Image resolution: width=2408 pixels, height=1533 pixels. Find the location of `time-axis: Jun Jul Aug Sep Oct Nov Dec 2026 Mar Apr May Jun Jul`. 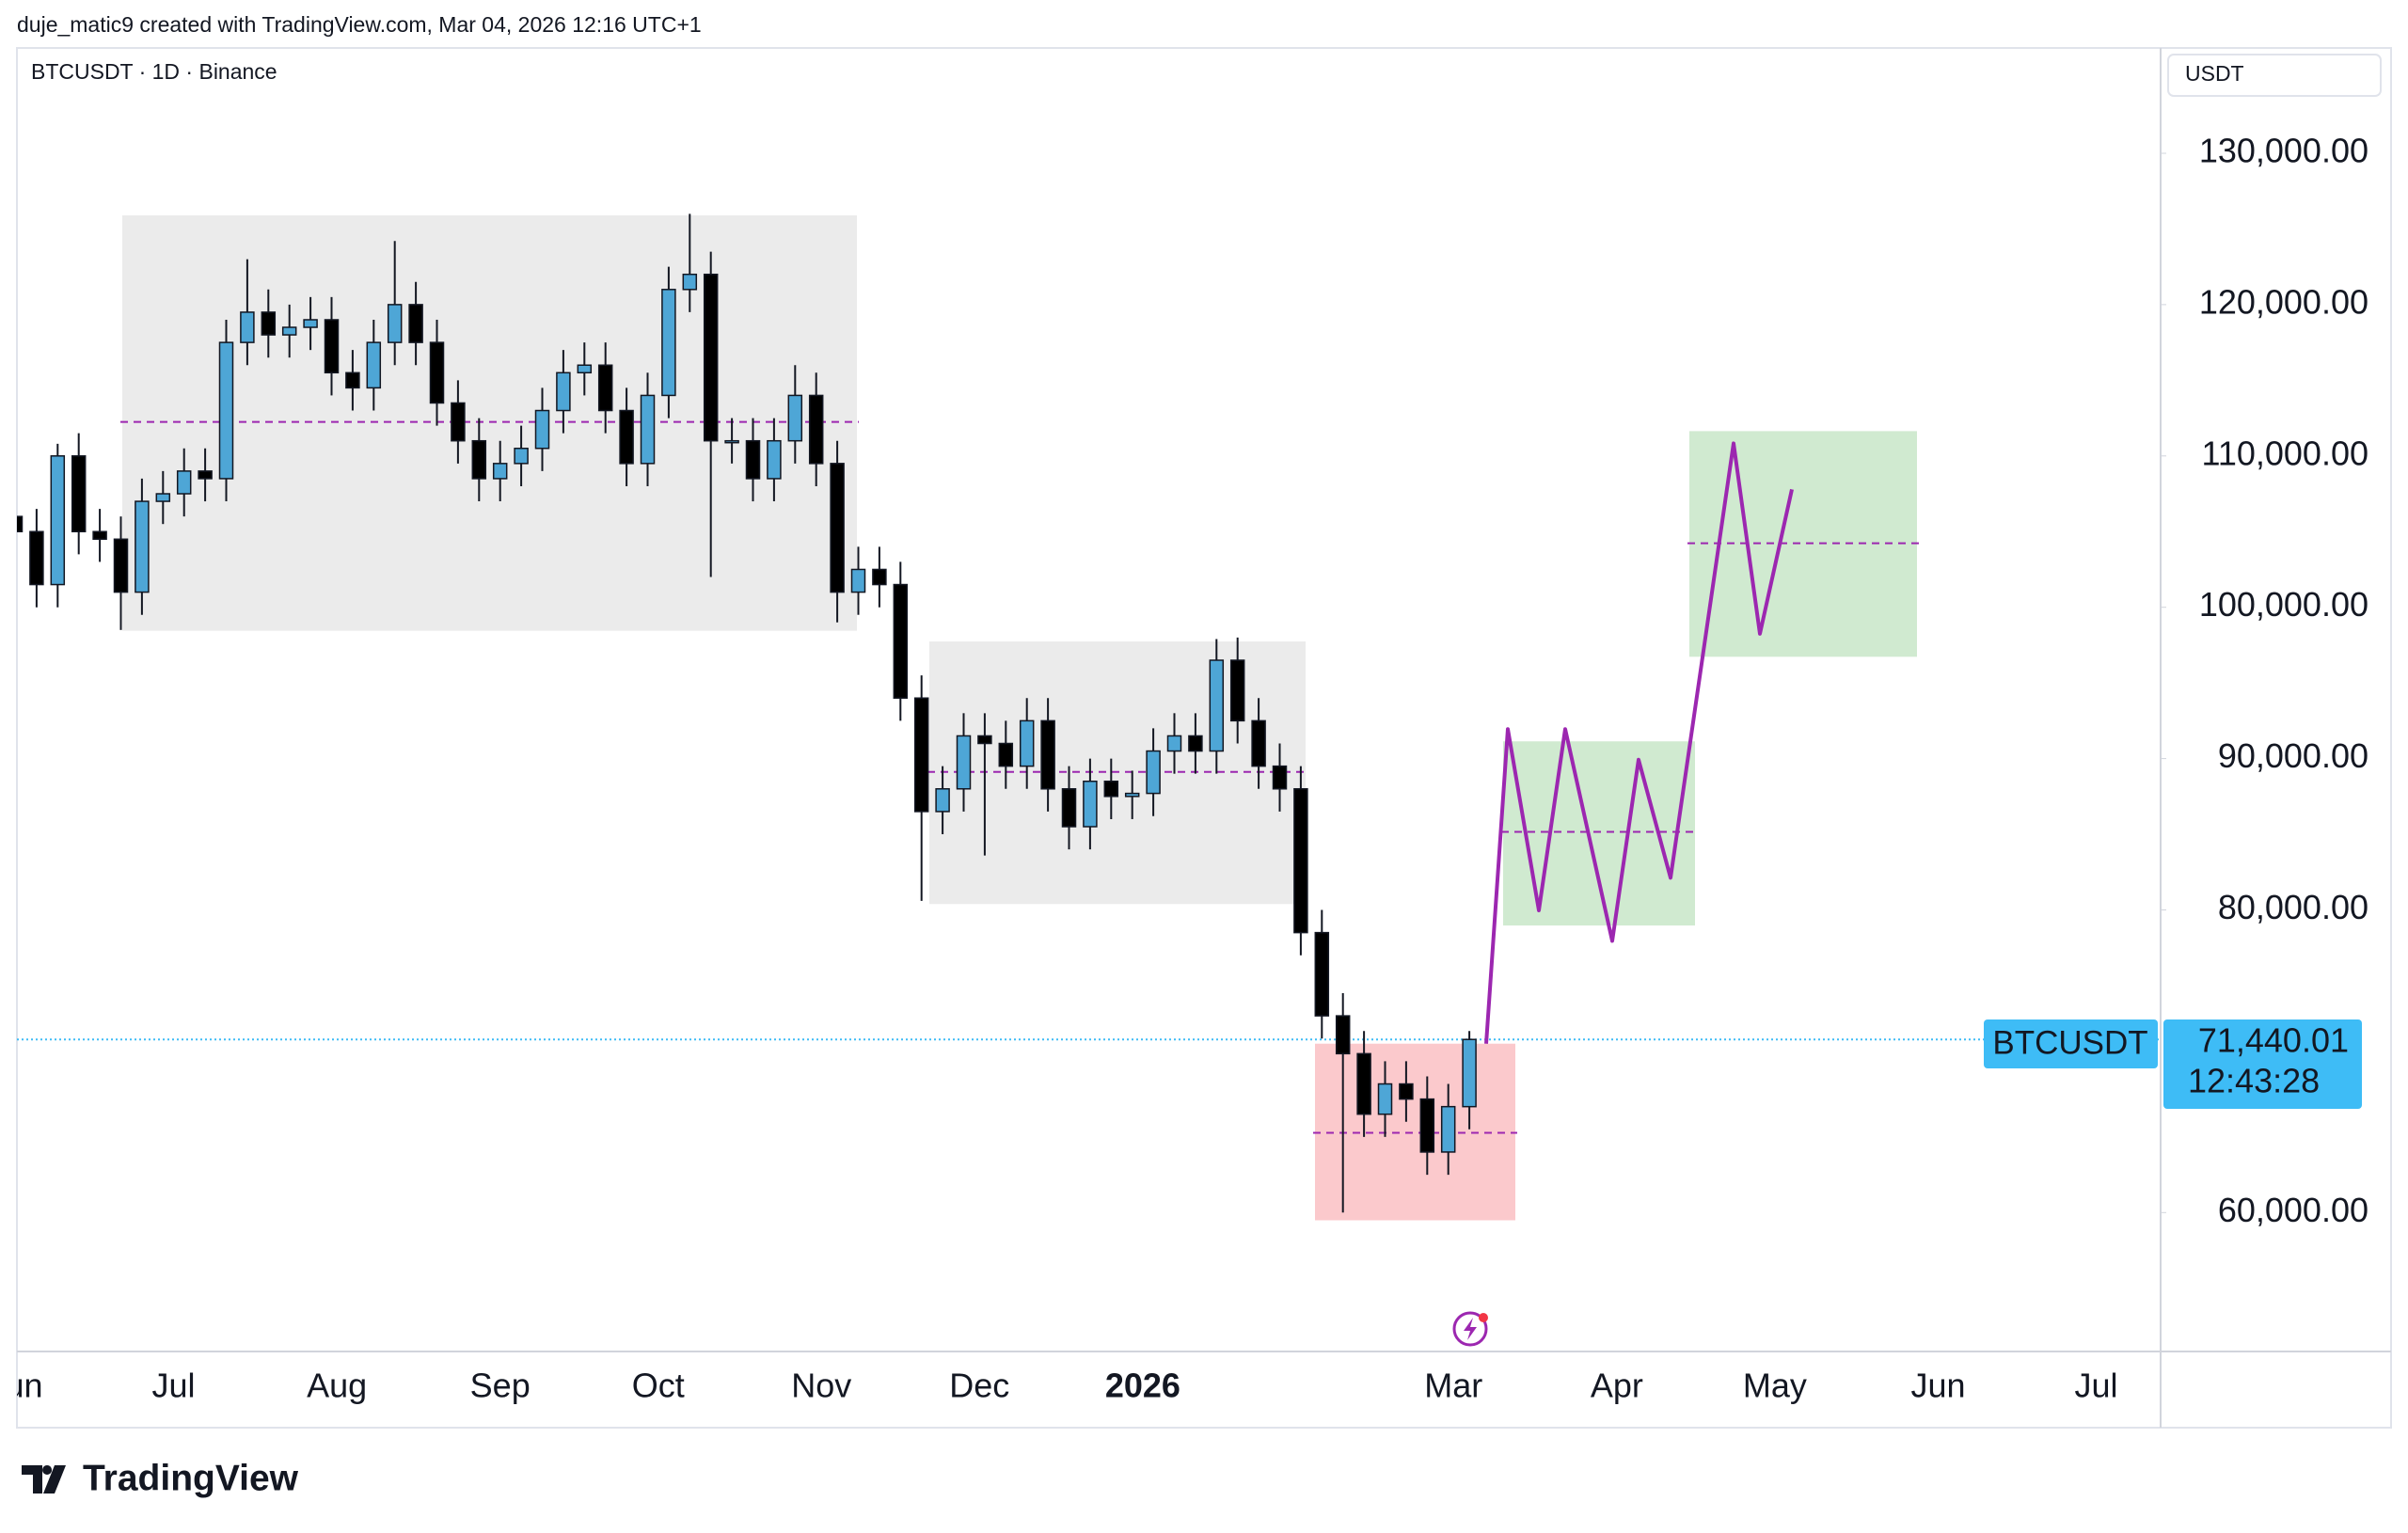

time-axis: Jun Jul Aug Sep Oct Nov Dec 2026 Mar Apr May Jun Jul is located at coordinates (1059, 1386).